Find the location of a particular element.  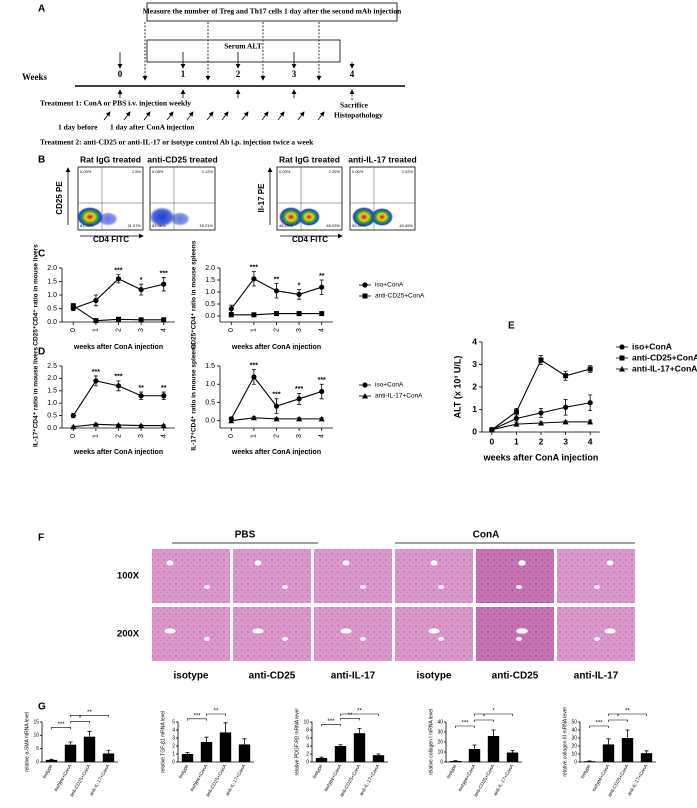

serum-text: Serum ALT is located at coordinates (242, 46).